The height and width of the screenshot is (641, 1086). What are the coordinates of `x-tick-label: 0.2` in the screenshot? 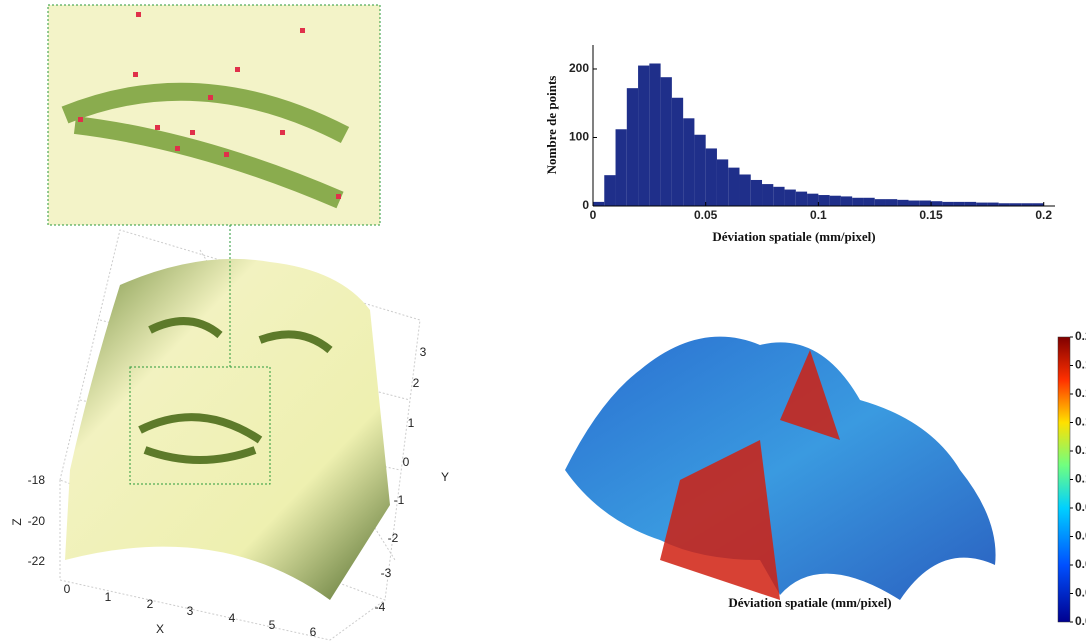 It's located at (1043, 215).